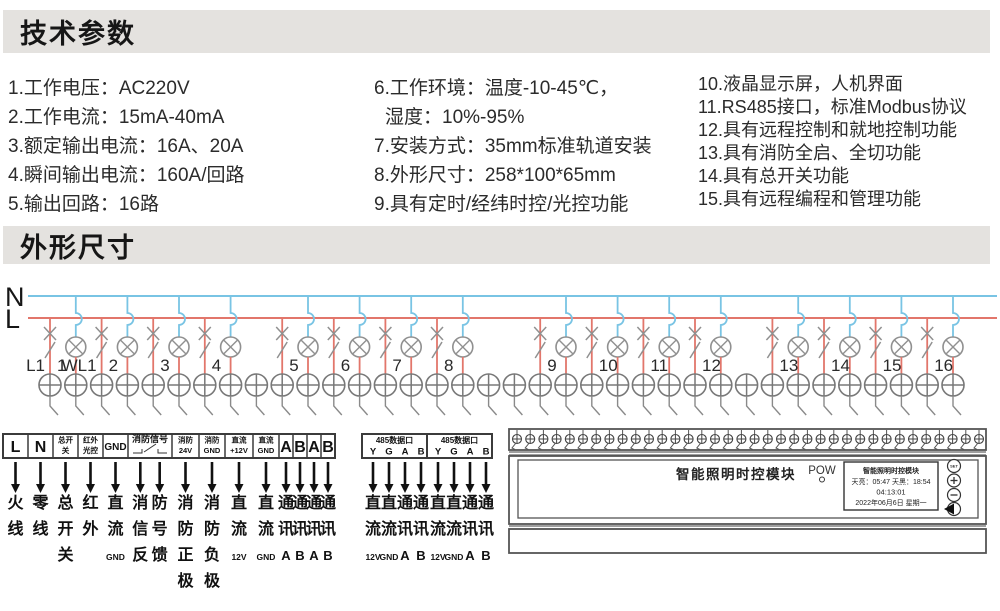 The width and height of the screenshot is (1000, 611). I want to click on terminal-block-cell-label: 24V, so click(185, 450).